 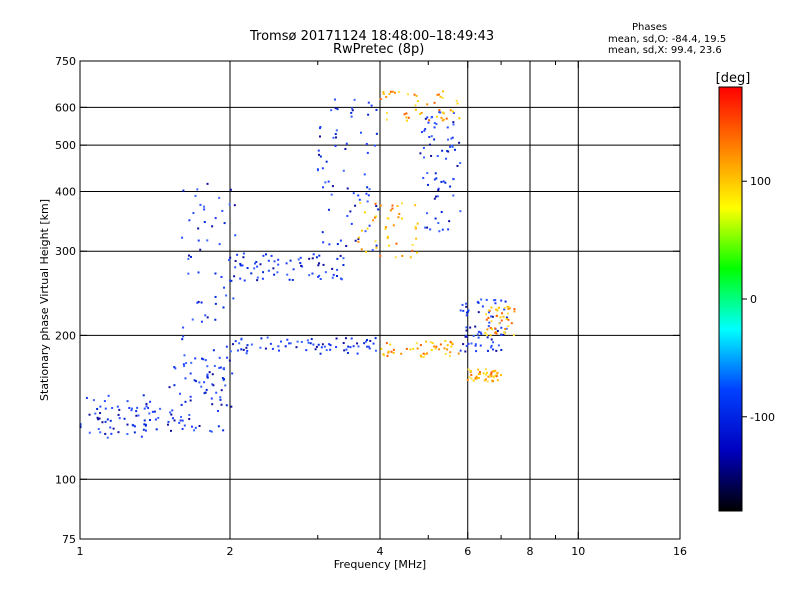 What do you see at coordinates (80, 551) in the screenshot?
I see `x-tick-label: 1` at bounding box center [80, 551].